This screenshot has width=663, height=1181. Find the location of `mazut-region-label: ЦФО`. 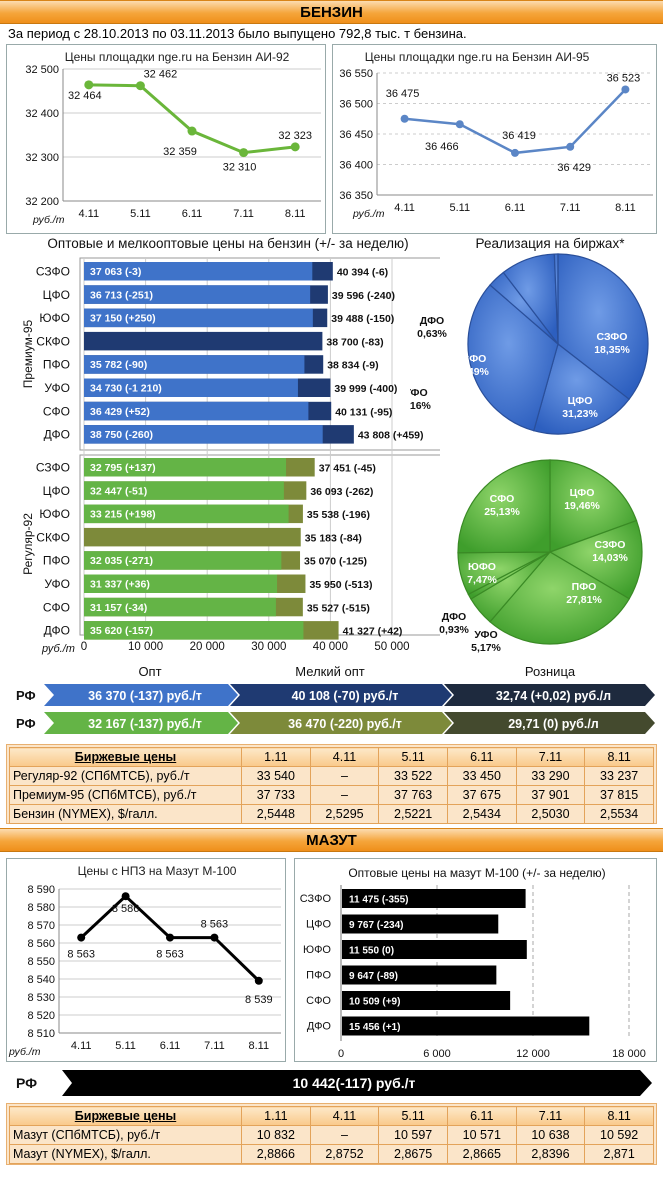

mazut-region-label: ЦФО is located at coordinates (319, 925).